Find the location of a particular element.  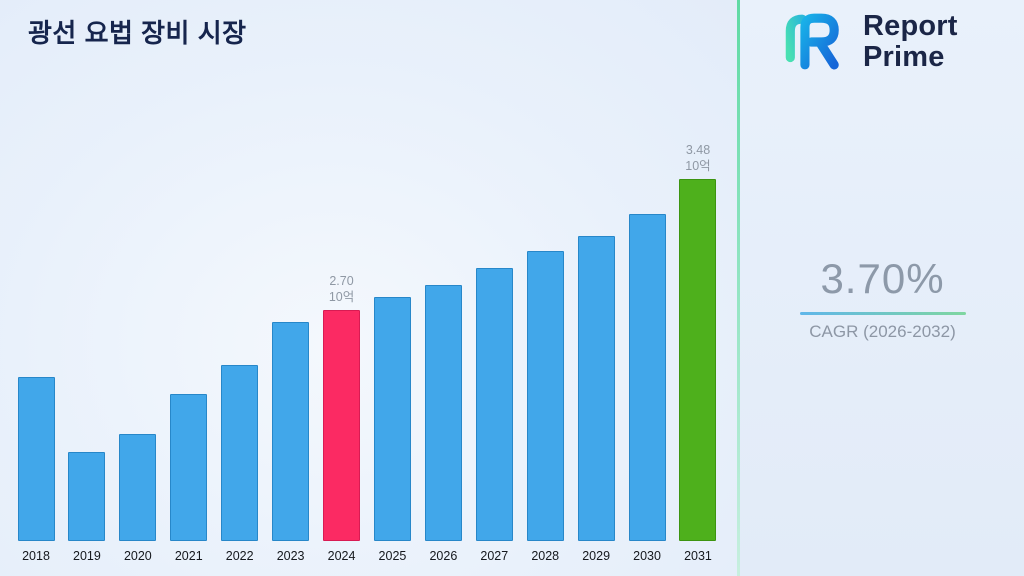

bar-column-2024: 2.70 10억 2024 is located at coordinates (342, 336).